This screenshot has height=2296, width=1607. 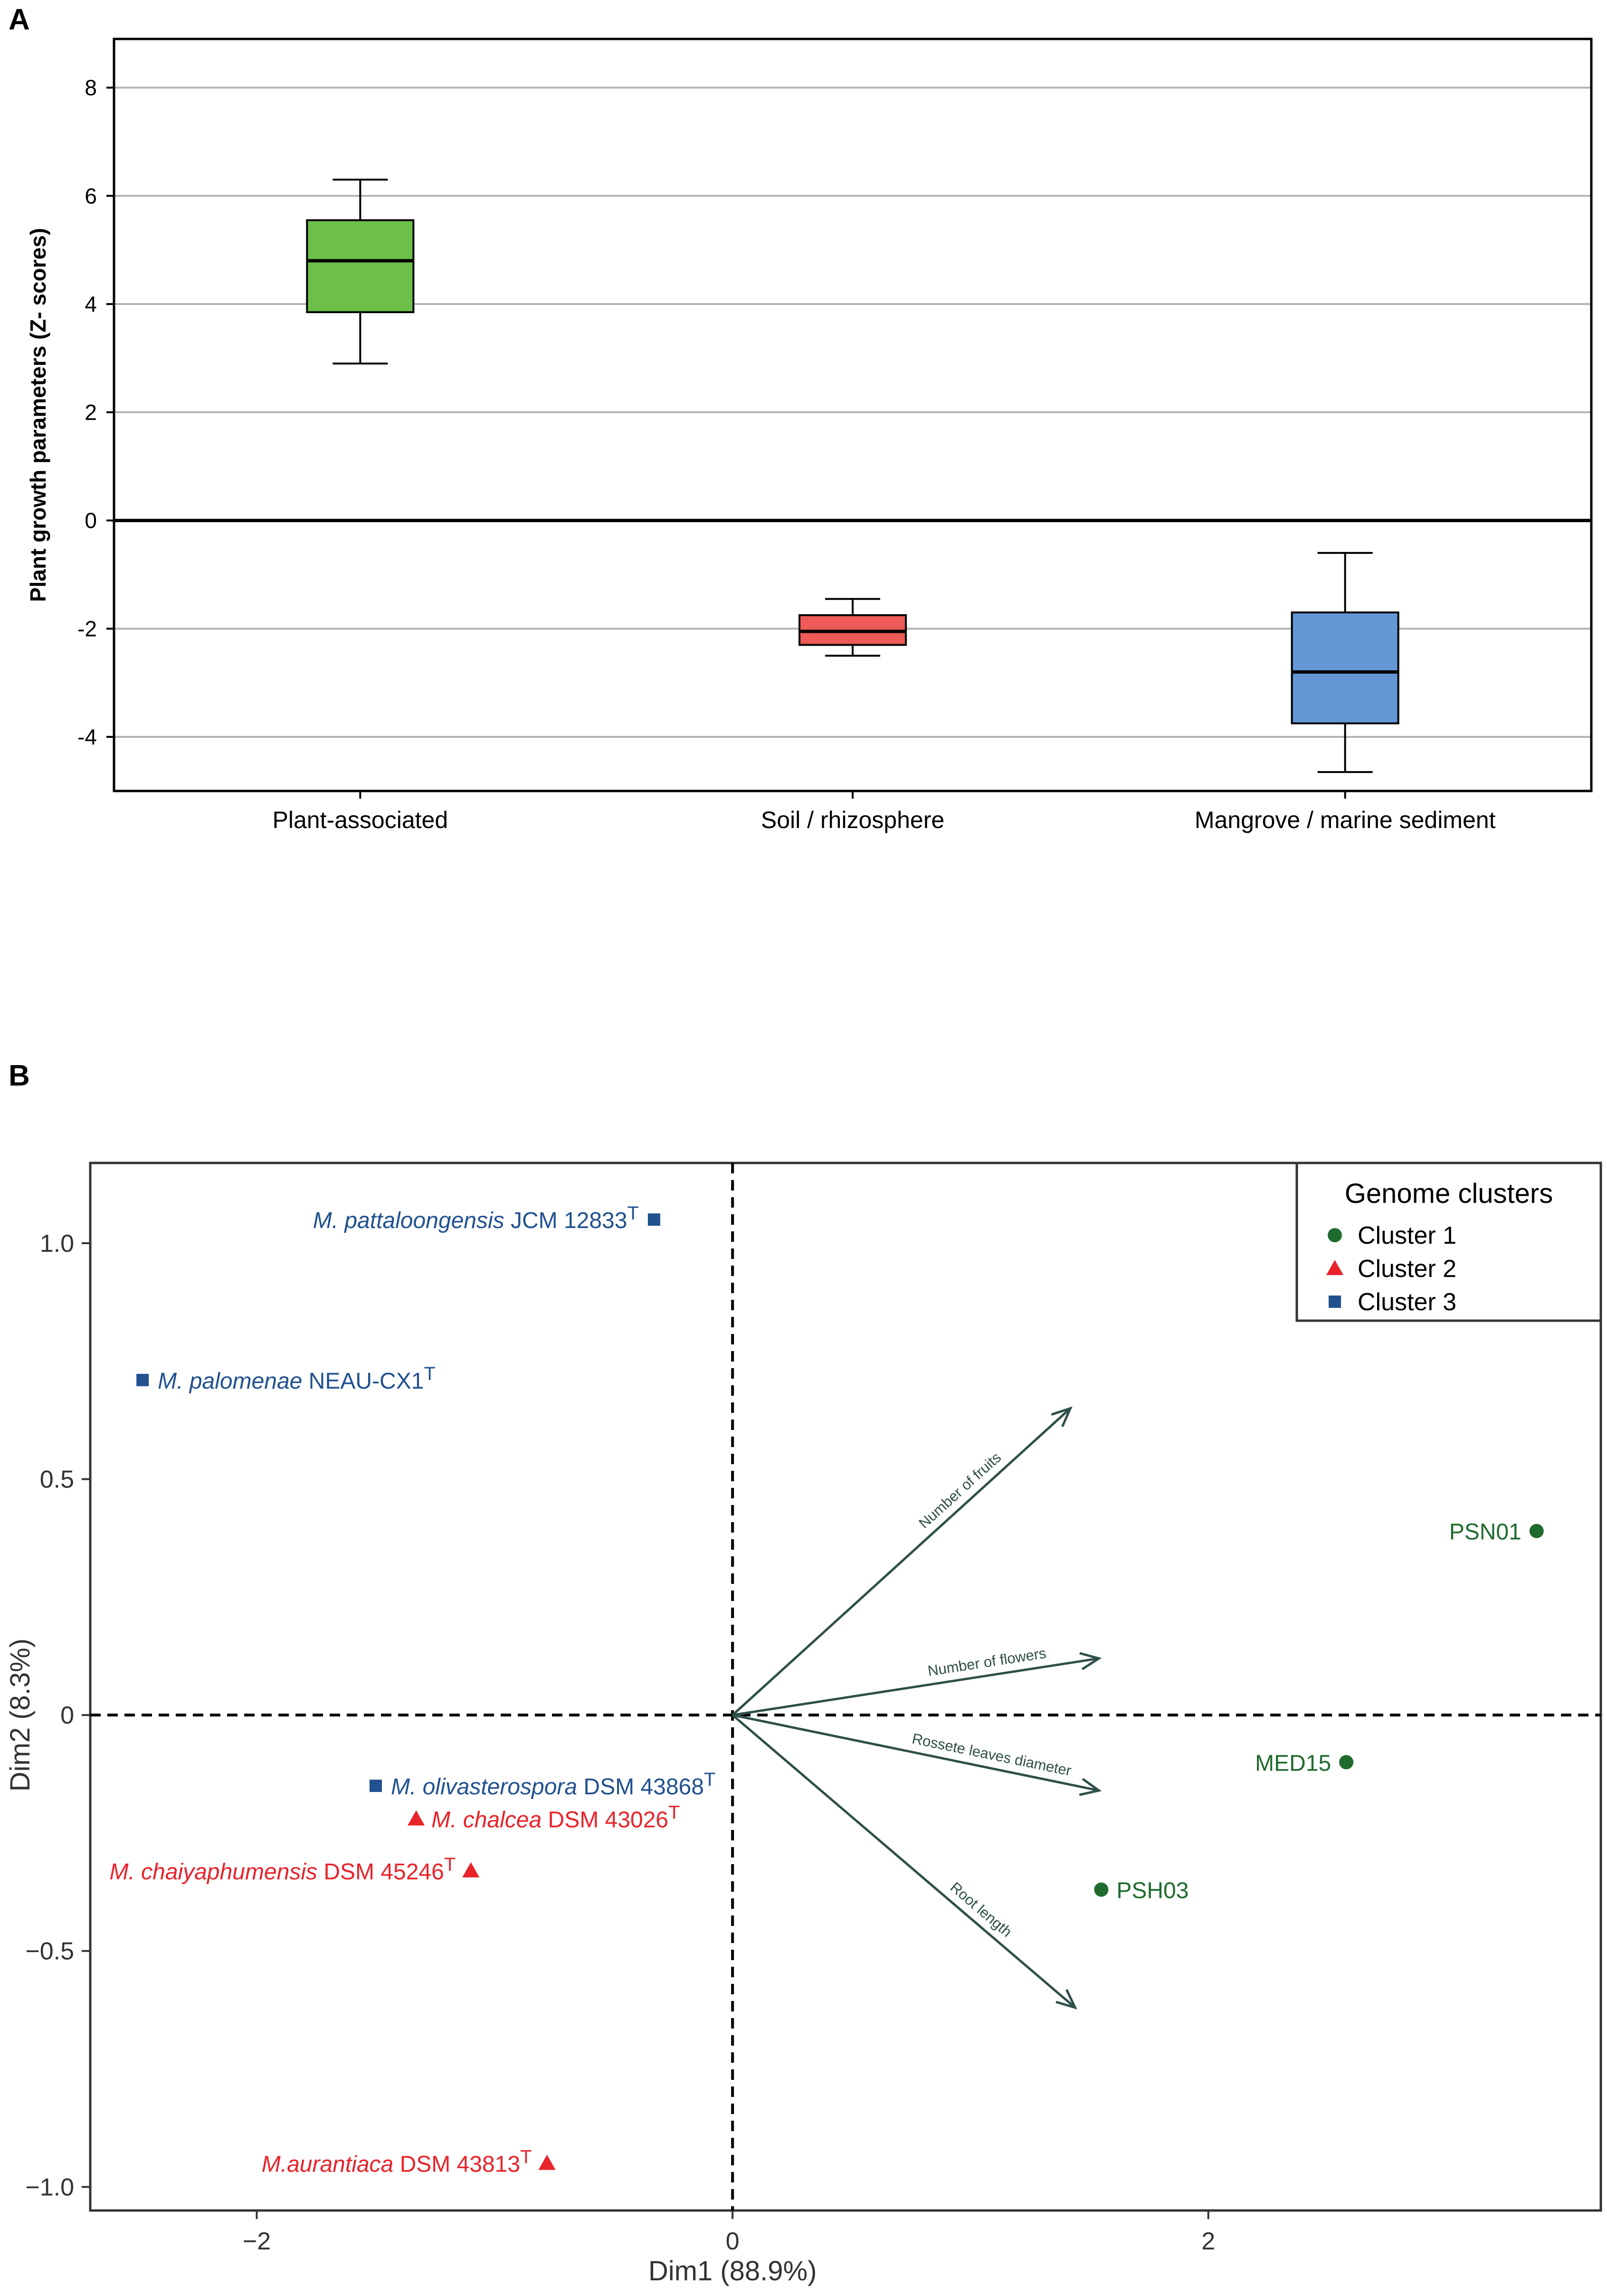 I want to click on y-tick-label: -4, so click(x=87, y=736).